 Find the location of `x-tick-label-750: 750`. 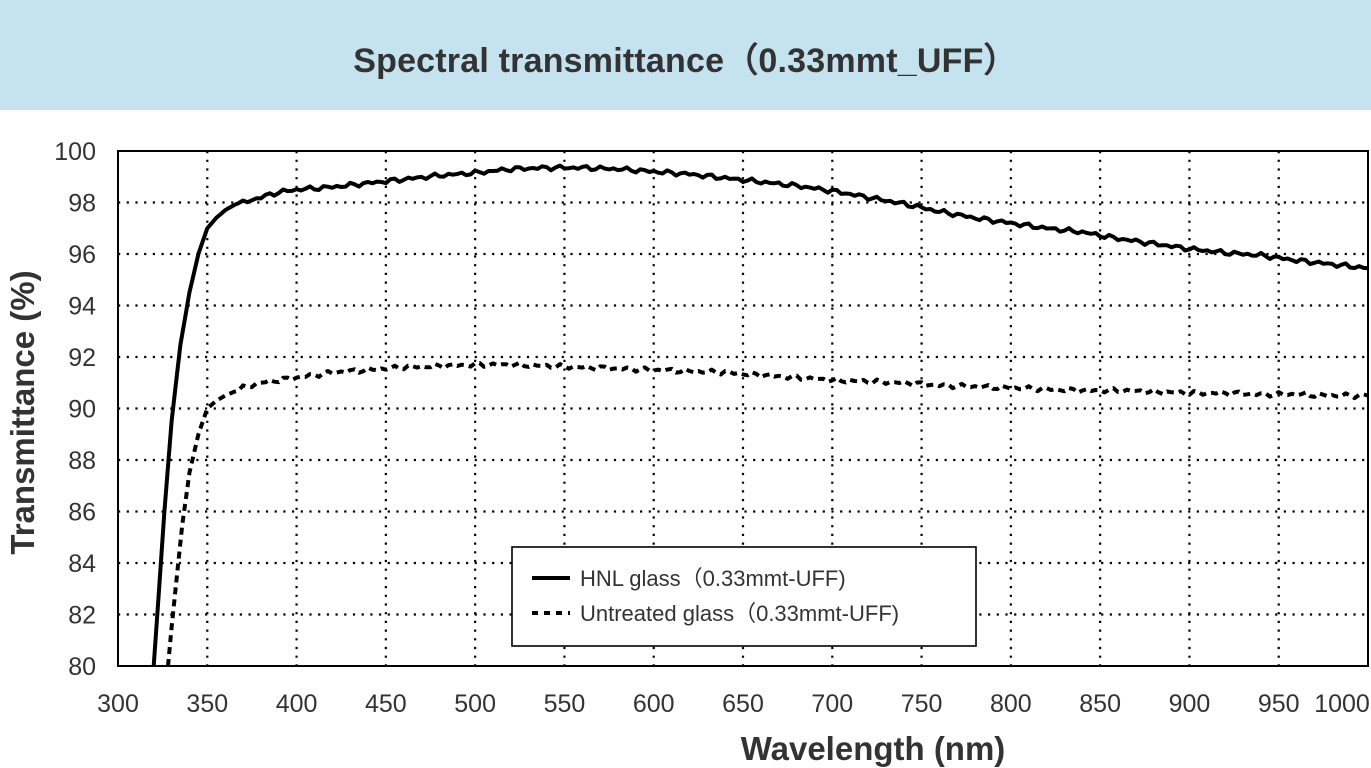

x-tick-label-750: 750 is located at coordinates (922, 704).